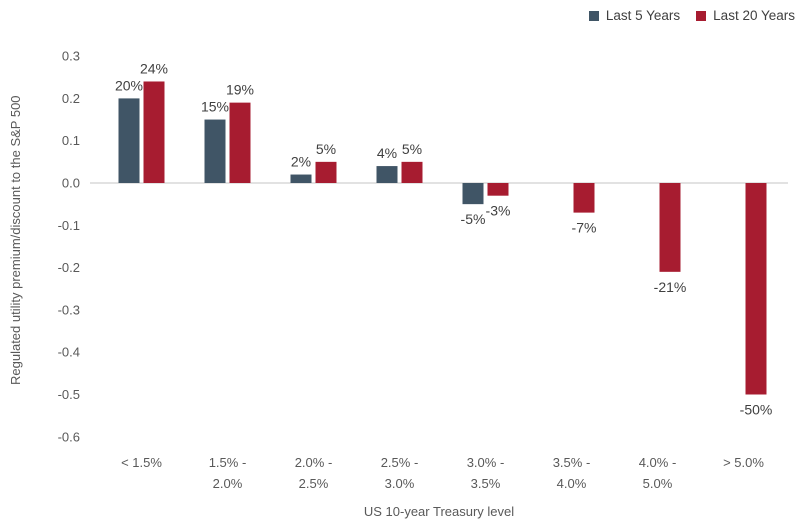  I want to click on y-tick-label: -0.3, so click(69, 309).